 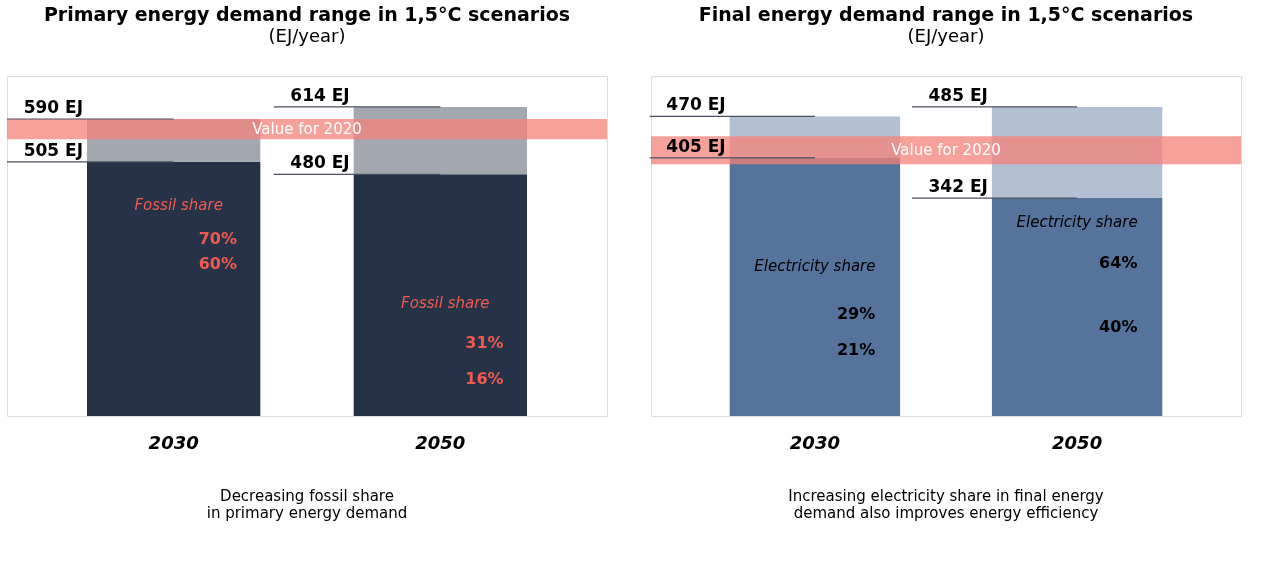 I want to click on annotation: 40%, so click(x=1118, y=326).